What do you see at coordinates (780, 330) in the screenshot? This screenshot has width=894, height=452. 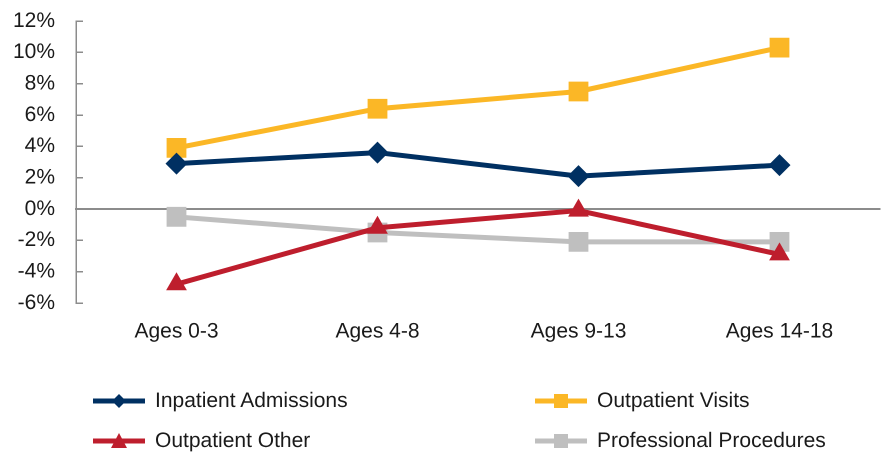 I see `x-tick-label: Ages 14-18` at bounding box center [780, 330].